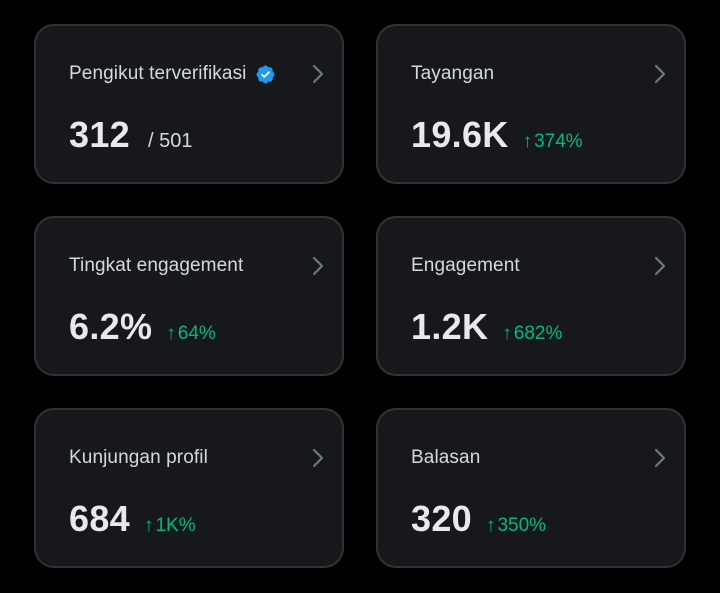  I want to click on card-title: Balasan, so click(445, 458).